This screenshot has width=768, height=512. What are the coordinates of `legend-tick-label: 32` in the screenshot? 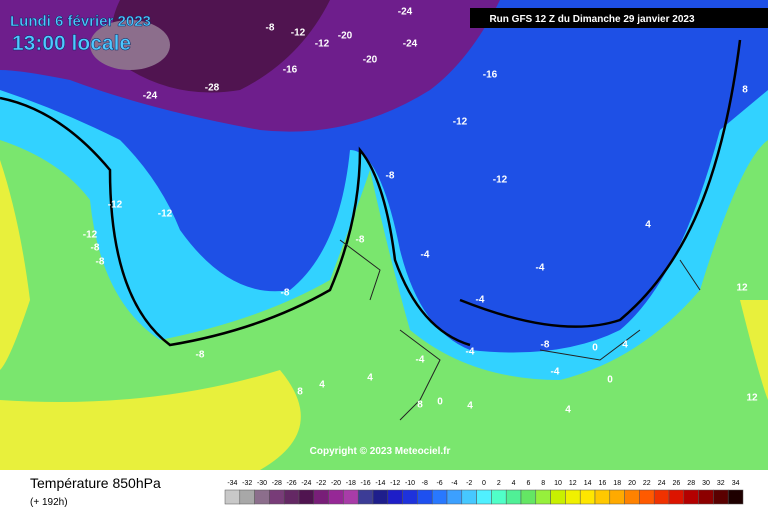 It's located at (721, 483).